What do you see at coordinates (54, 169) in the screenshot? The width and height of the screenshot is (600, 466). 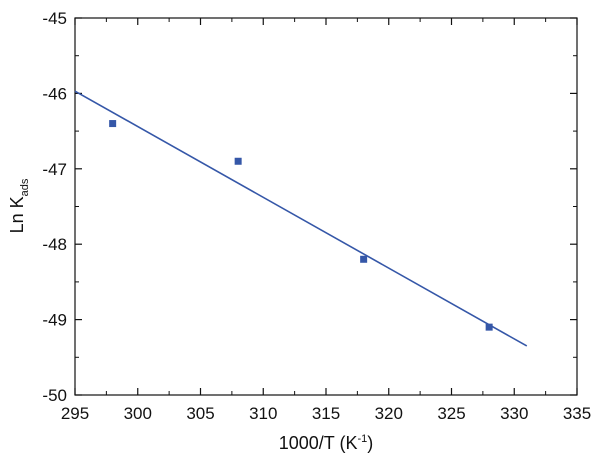 I see `y-tick-label: -47` at bounding box center [54, 169].